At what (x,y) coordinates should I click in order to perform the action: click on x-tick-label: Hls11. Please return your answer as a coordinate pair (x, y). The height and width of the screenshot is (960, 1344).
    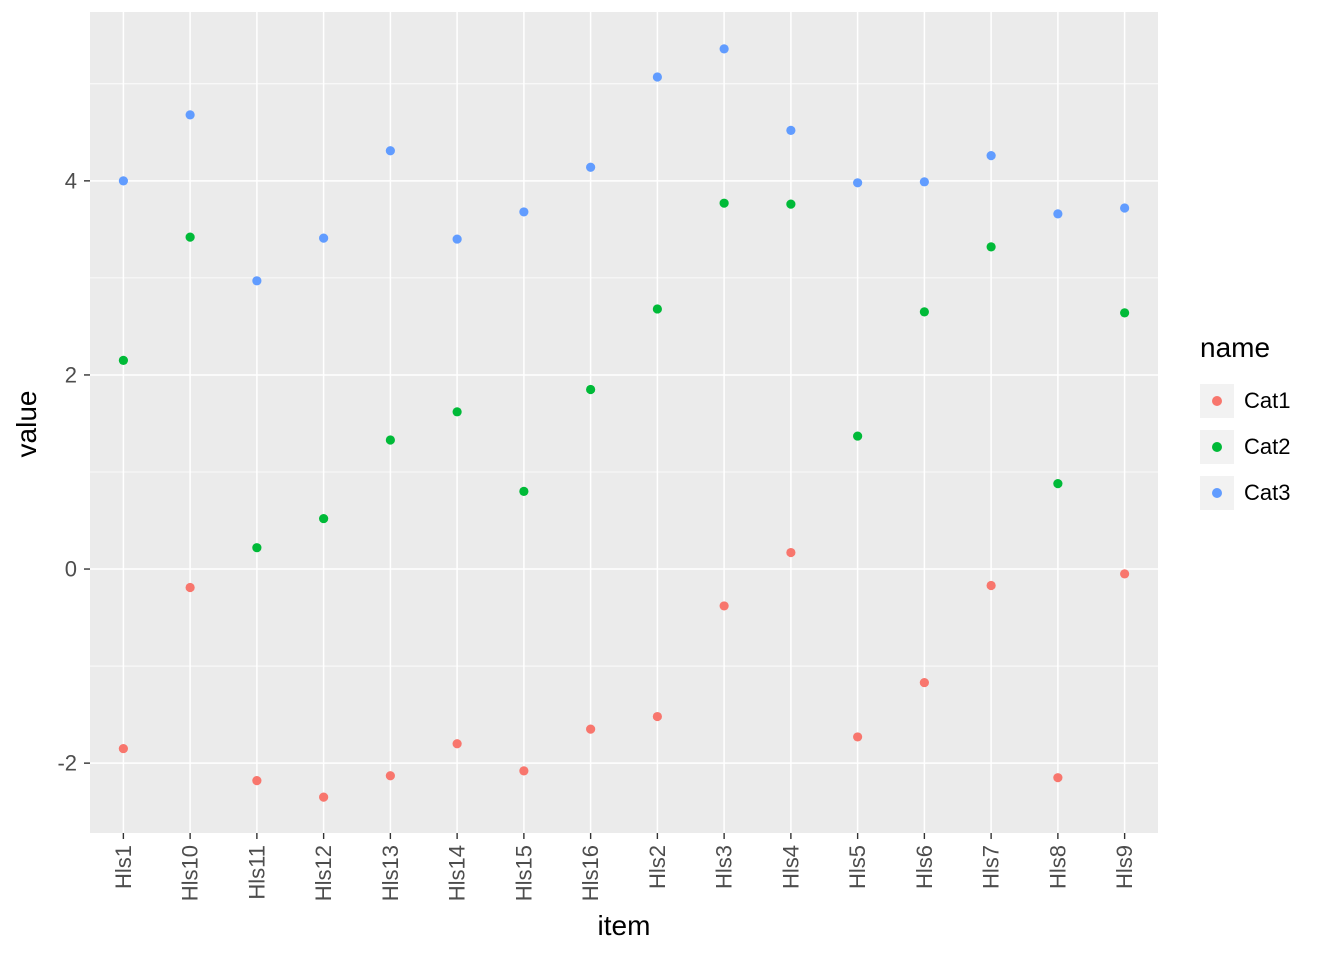
    Looking at the image, I should click on (256, 872).